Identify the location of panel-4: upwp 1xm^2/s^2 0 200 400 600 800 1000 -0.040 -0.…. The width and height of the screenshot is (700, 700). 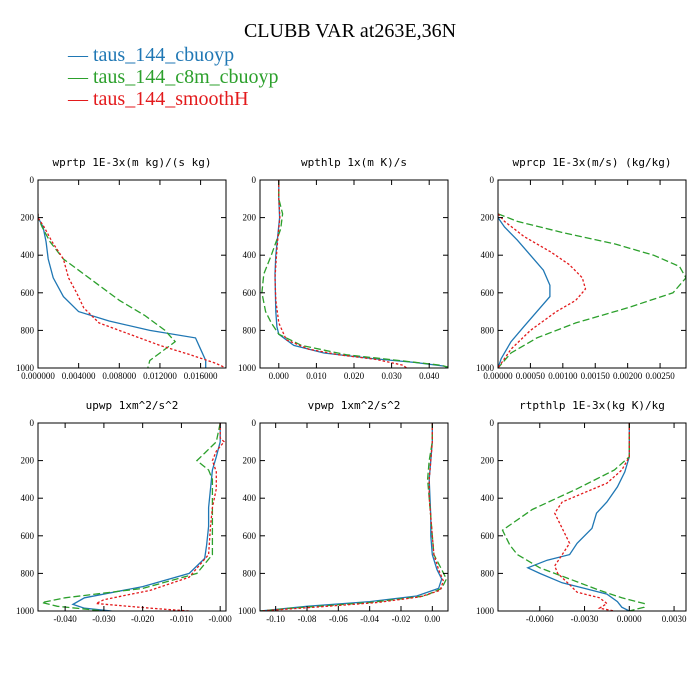
(124, 511).